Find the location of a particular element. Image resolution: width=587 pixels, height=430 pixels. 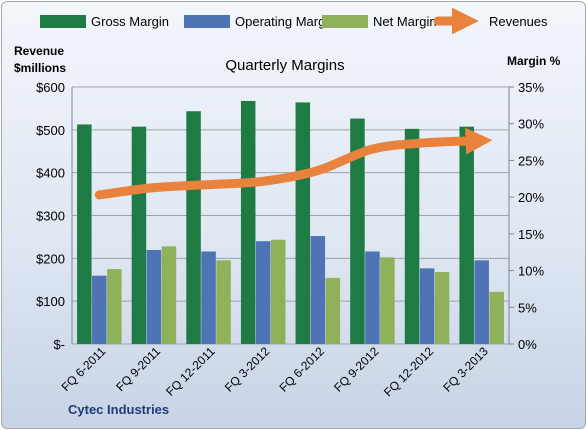

right-tick-label: 25% is located at coordinates (531, 160).